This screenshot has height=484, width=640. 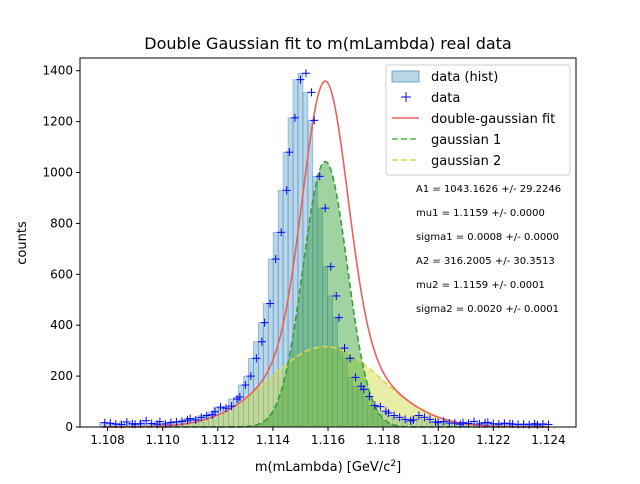 What do you see at coordinates (405, 76) in the screenshot?
I see `legend-swatch-hist` at bounding box center [405, 76].